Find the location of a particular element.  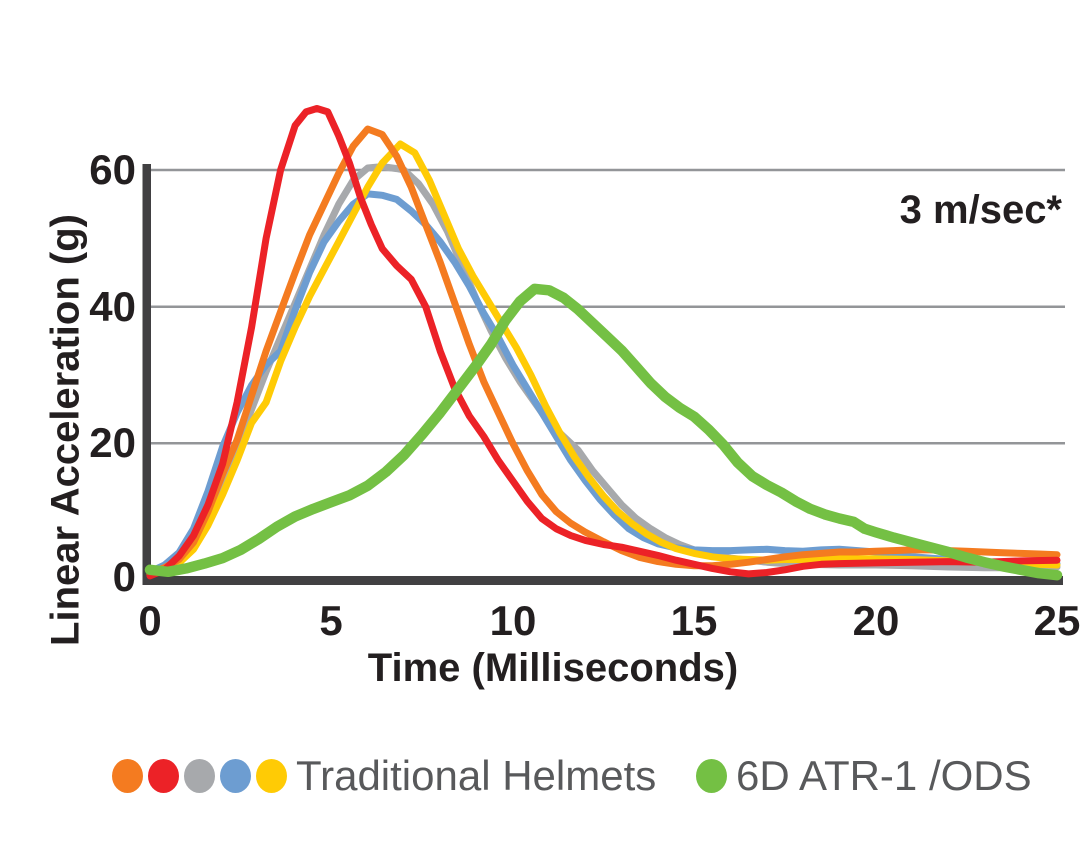

legend-label-traditional-helmets: Traditional Helmets is located at coordinates (476, 775).